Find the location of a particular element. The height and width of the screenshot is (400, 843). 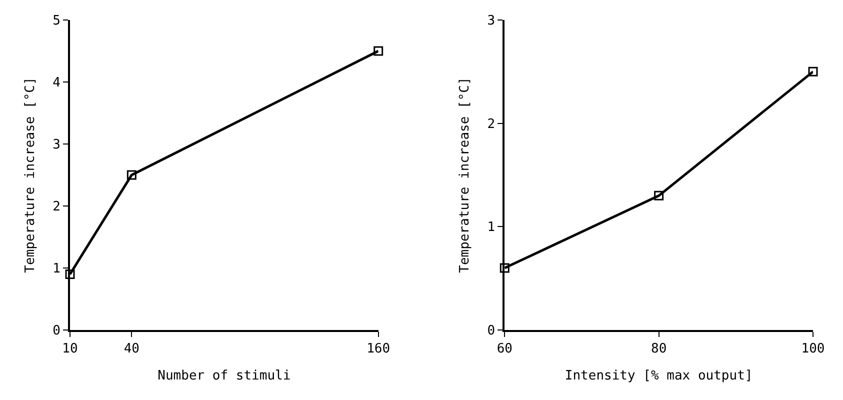

y-tick-label: 4 is located at coordinates (56, 83).